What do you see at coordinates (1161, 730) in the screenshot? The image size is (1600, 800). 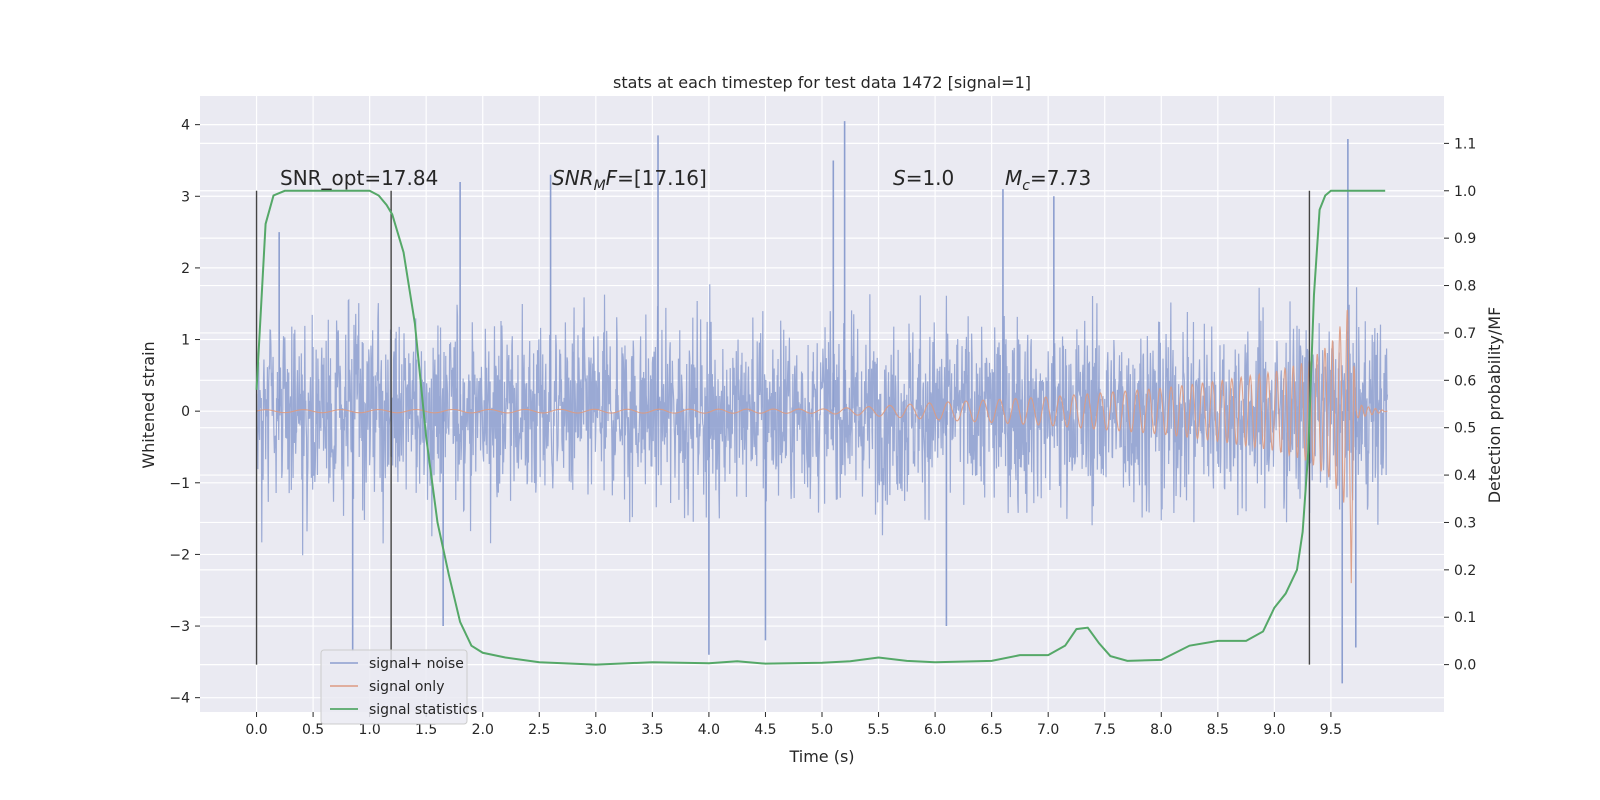 I see `x-tick-label: 8.0` at bounding box center [1161, 730].